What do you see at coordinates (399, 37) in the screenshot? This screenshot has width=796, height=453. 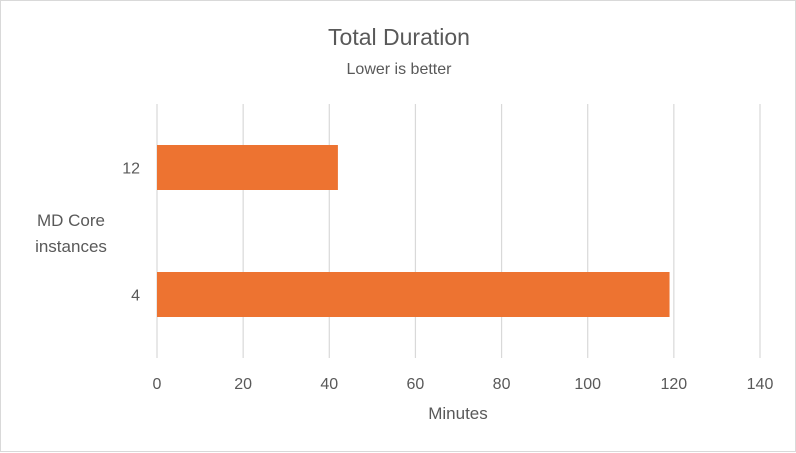 I see `chart-title: Total Duration` at bounding box center [399, 37].